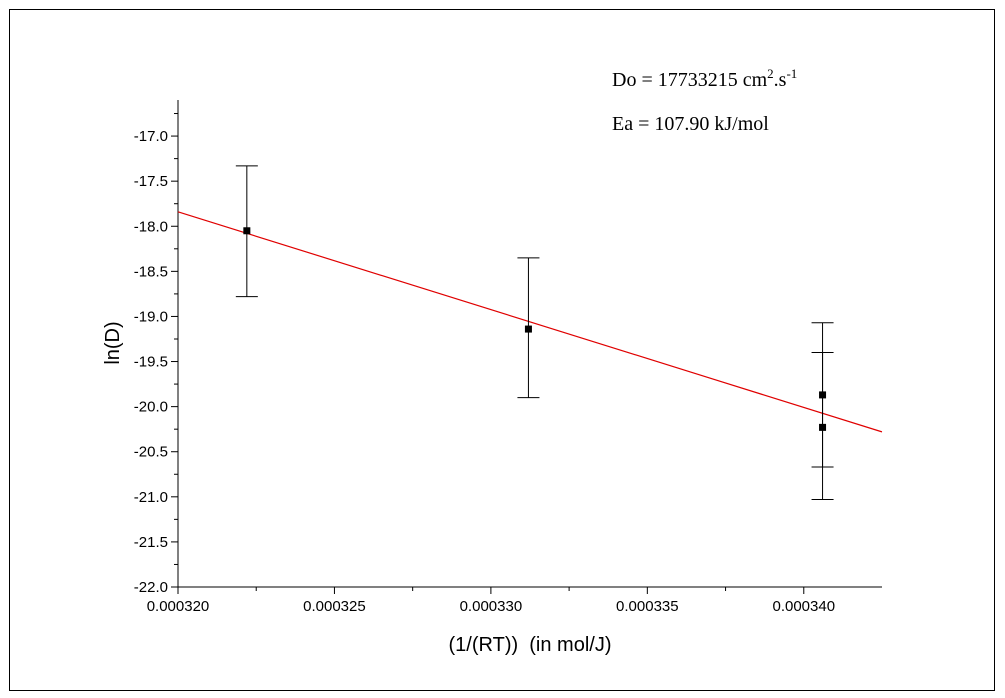  I want to click on do-annotation: Do = 17733215 cm2.s-1, so click(704, 78).